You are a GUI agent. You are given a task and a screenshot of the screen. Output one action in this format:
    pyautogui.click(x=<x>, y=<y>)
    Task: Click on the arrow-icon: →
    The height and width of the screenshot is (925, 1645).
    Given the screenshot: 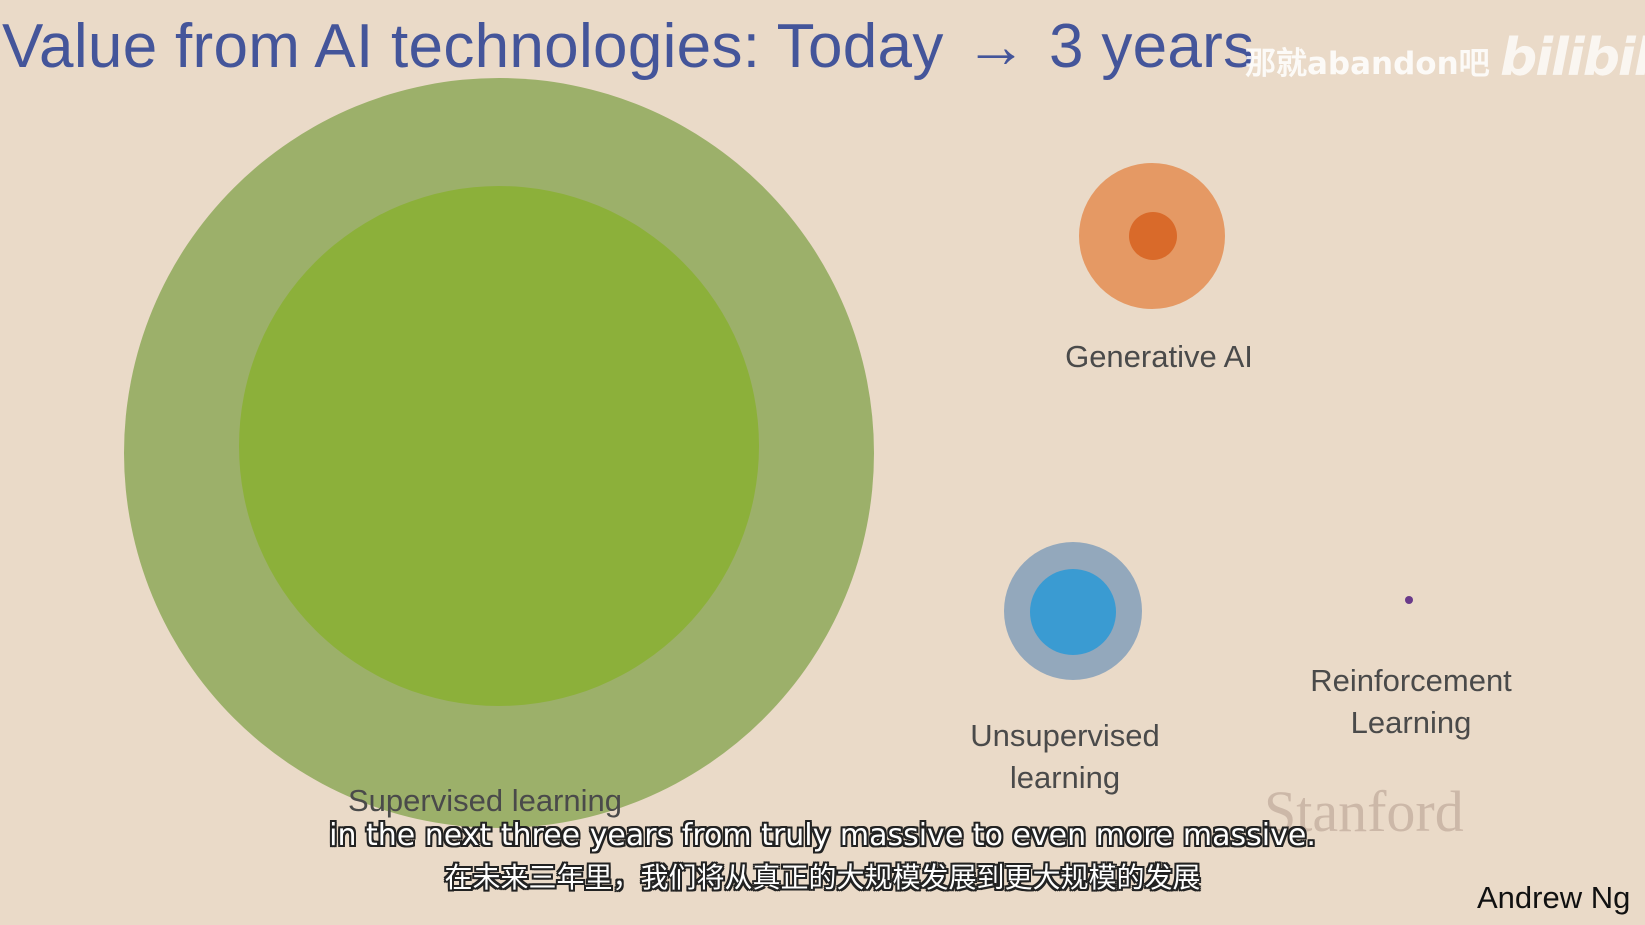 What is the action you would take?
    pyautogui.click(x=996, y=46)
    